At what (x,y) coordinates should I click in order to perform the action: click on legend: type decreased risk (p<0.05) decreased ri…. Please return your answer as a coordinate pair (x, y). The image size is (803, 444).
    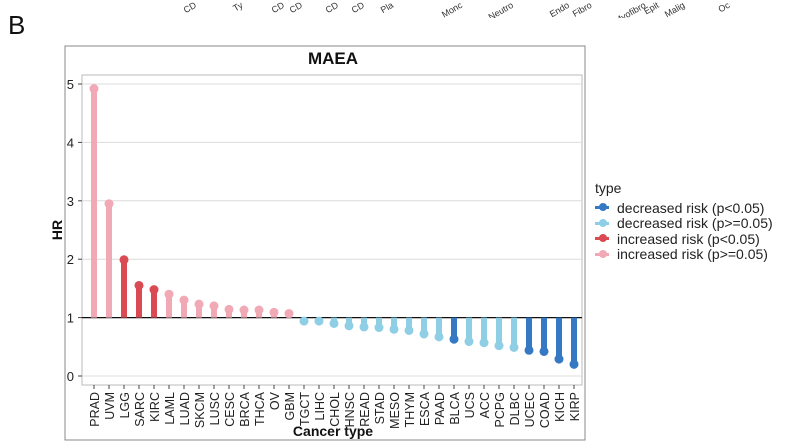
    Looking at the image, I should click on (684, 221).